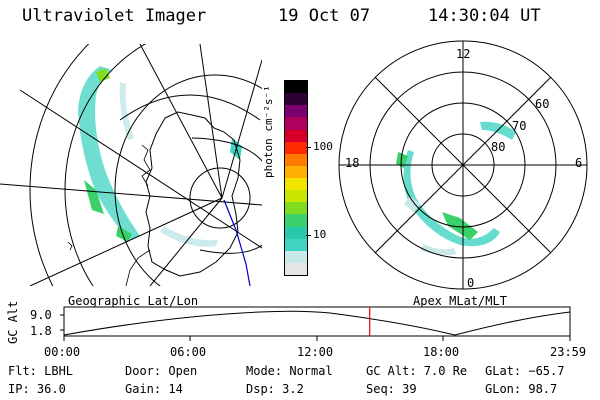 The width and height of the screenshot is (600, 400). I want to click on altitude-xtick-1200: 12:00, so click(315, 352).